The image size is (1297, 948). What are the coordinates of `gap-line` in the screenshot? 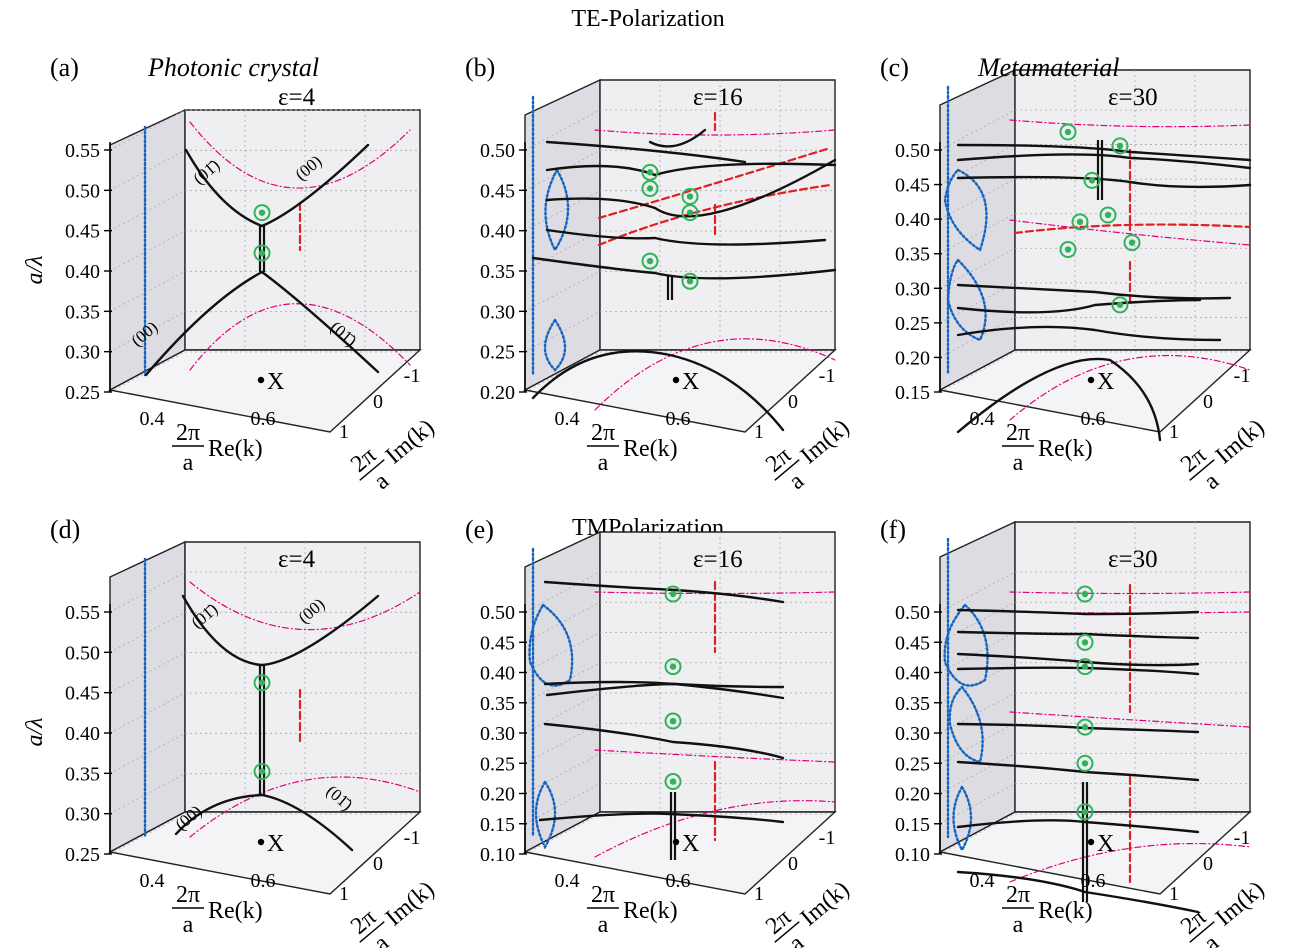 It's located at (1132, 229).